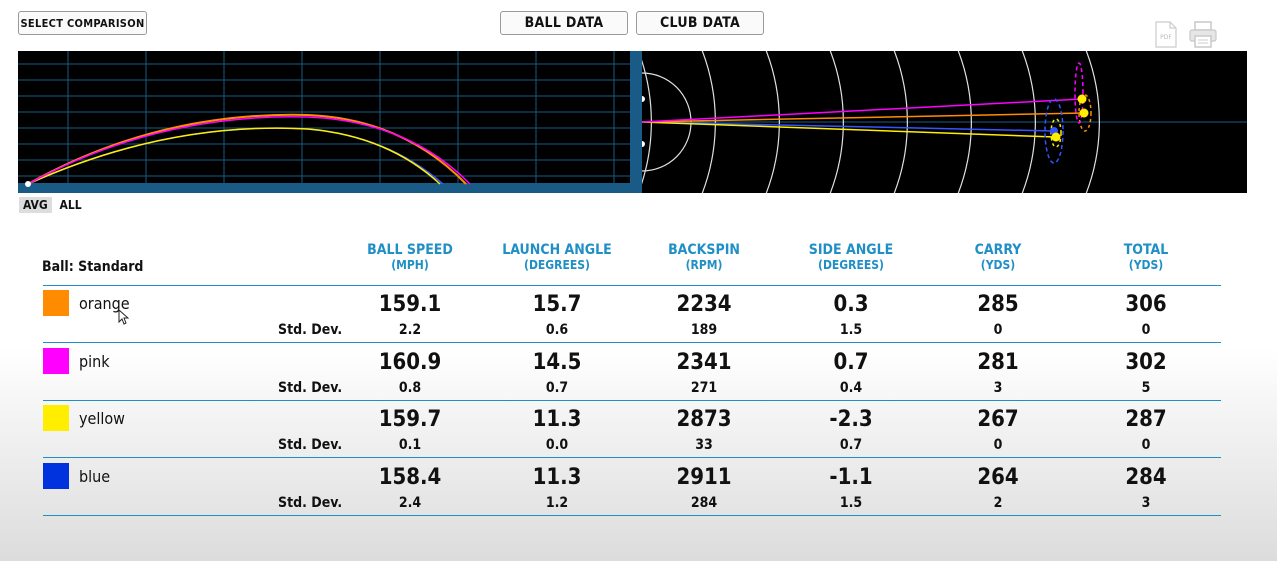 Image resolution: width=1277 pixels, height=561 pixels. I want to click on pdf-icon: PDF, so click(1166, 36).